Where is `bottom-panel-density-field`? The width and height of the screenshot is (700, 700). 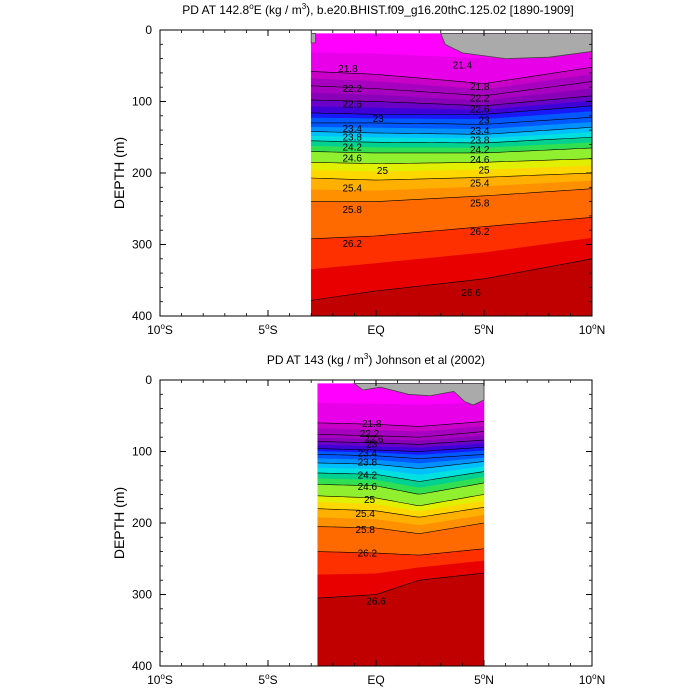
bottom-panel-density-field is located at coordinates (401, 525).